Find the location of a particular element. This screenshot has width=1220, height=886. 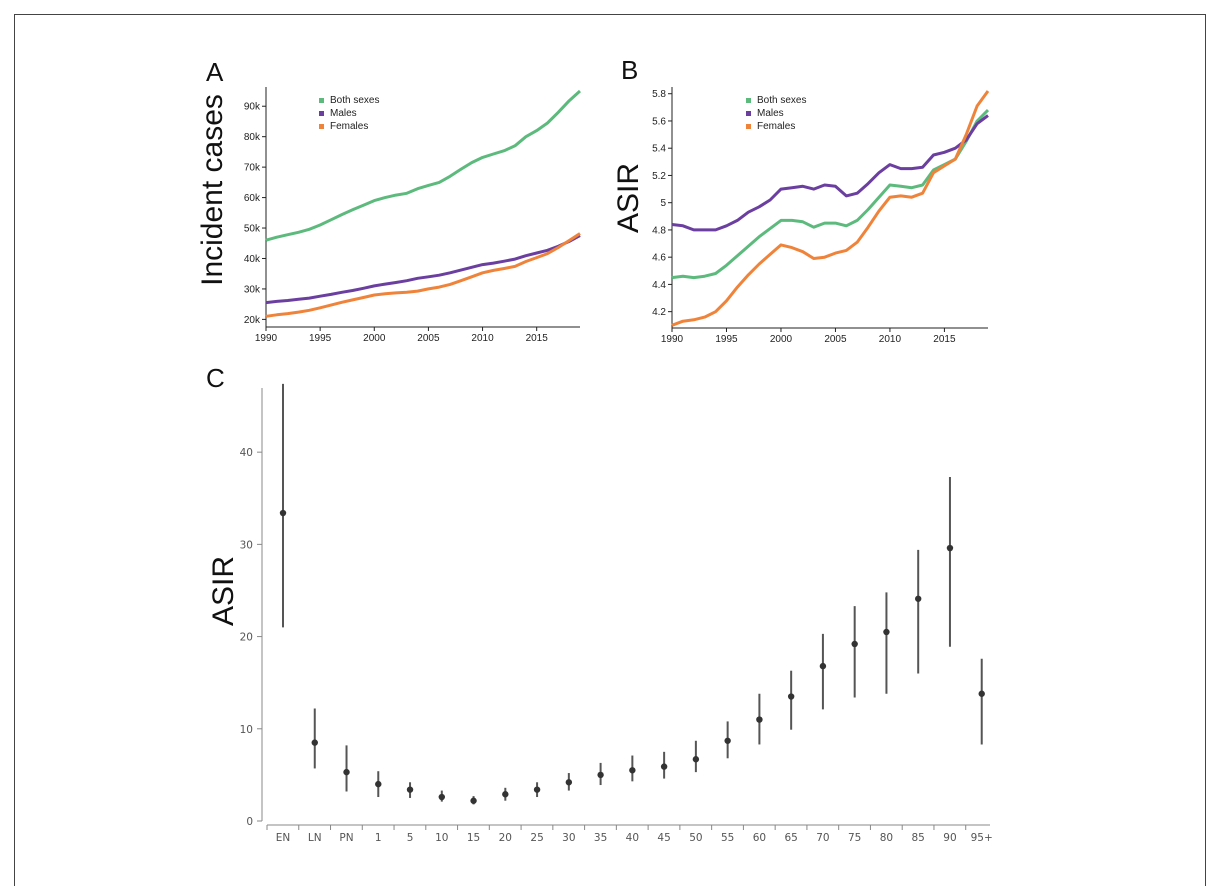

panel-c-ylabel: ASIR is located at coordinates (223, 591).